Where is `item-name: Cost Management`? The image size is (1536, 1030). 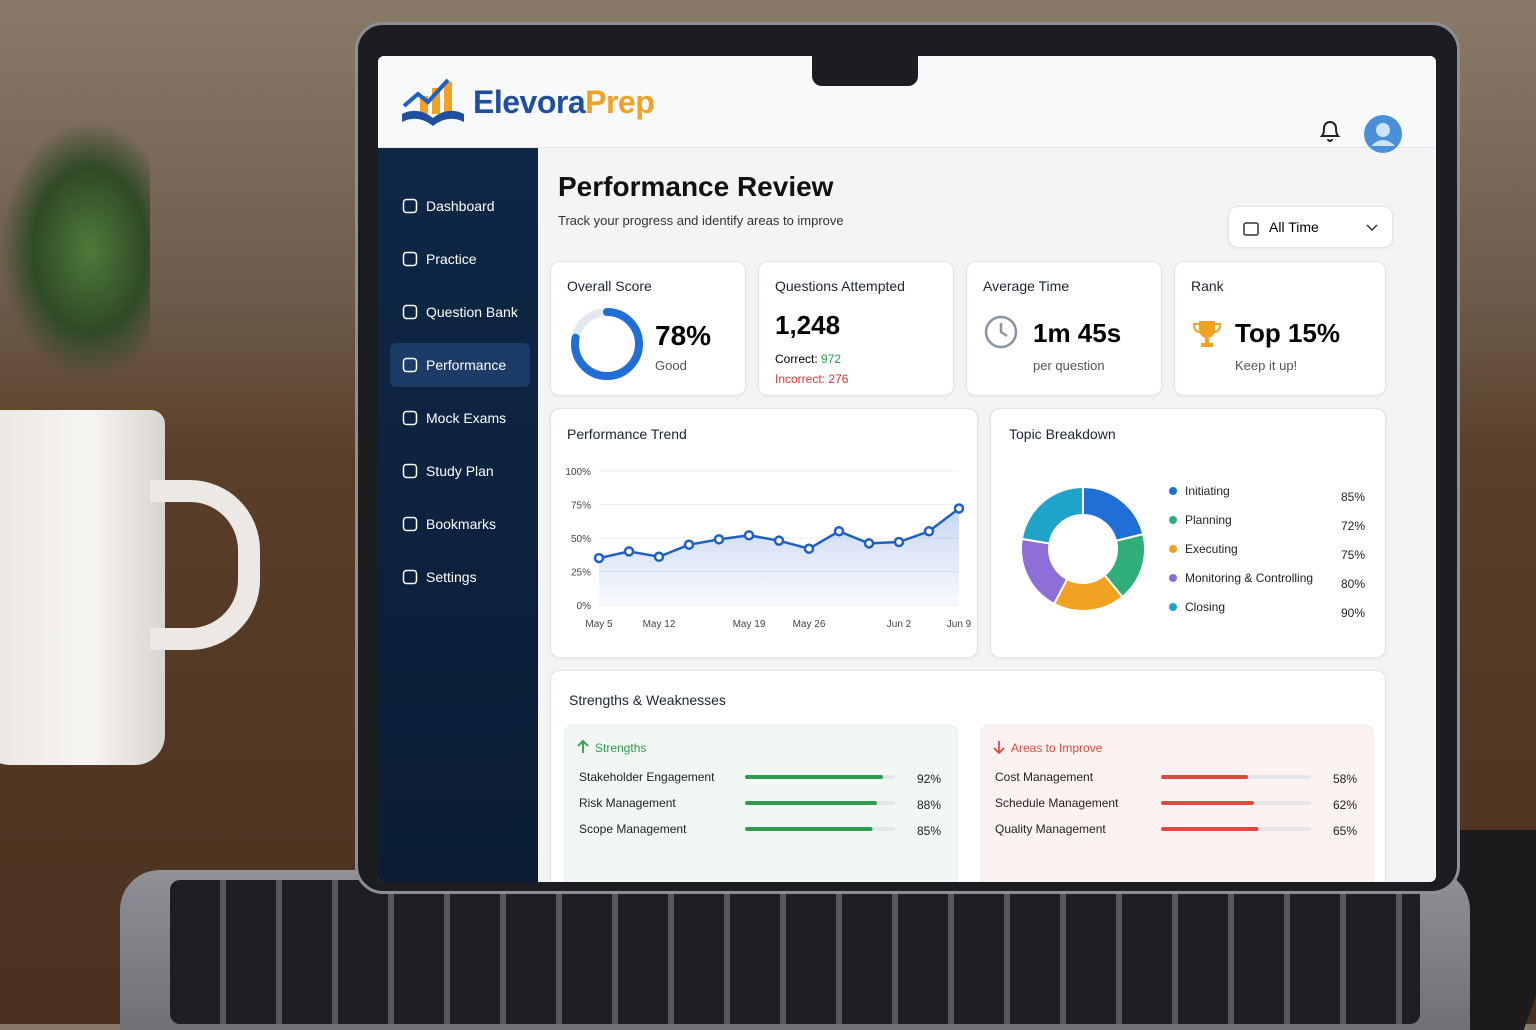 item-name: Cost Management is located at coordinates (1044, 777).